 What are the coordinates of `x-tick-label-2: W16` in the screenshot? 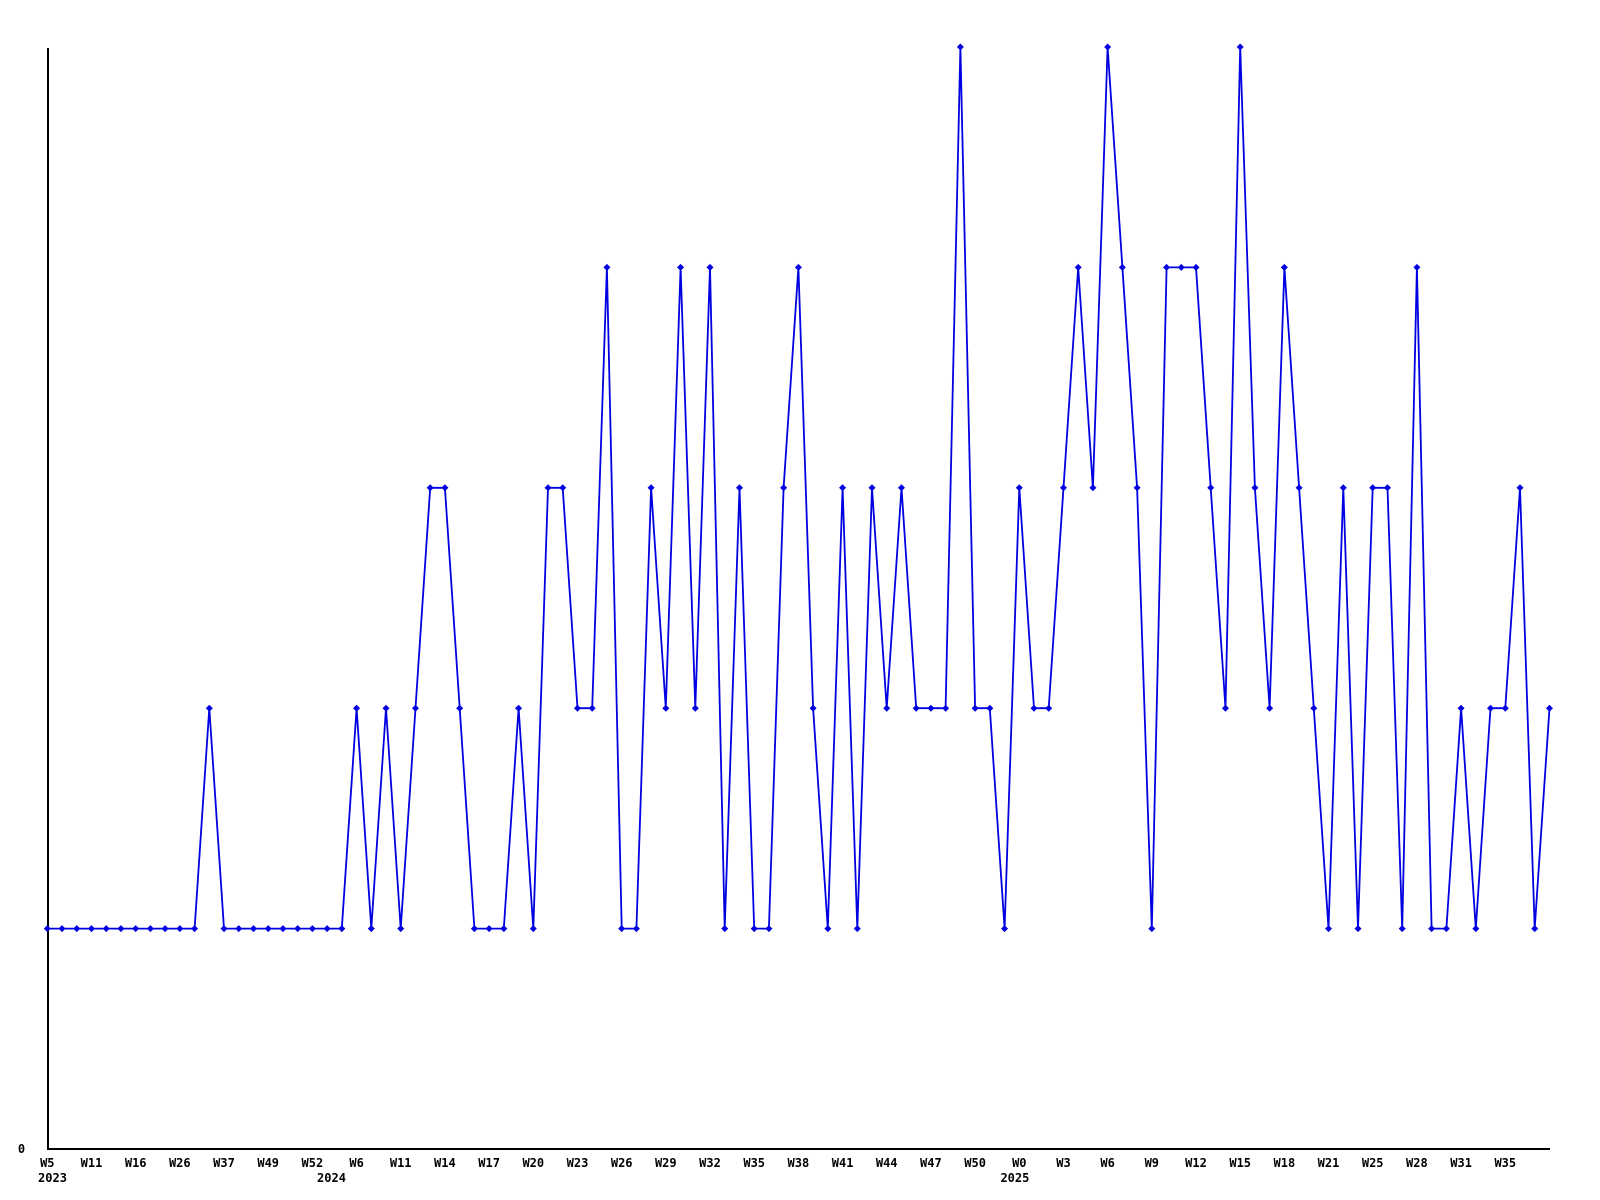 It's located at (136, 1163).